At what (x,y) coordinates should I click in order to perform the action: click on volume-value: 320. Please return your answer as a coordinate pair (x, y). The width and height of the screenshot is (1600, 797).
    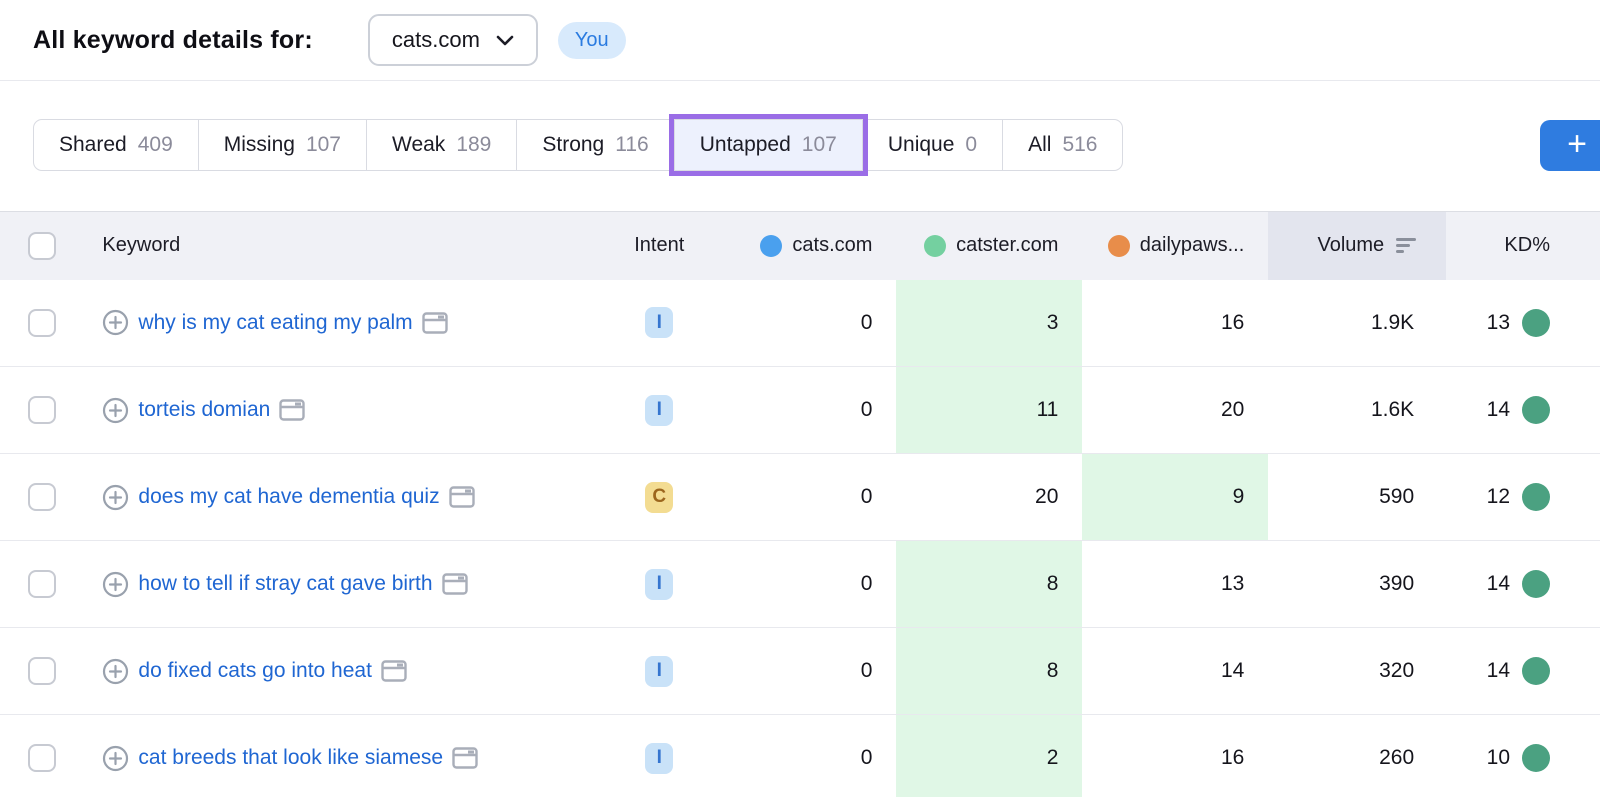
    Looking at the image, I should click on (1397, 670).